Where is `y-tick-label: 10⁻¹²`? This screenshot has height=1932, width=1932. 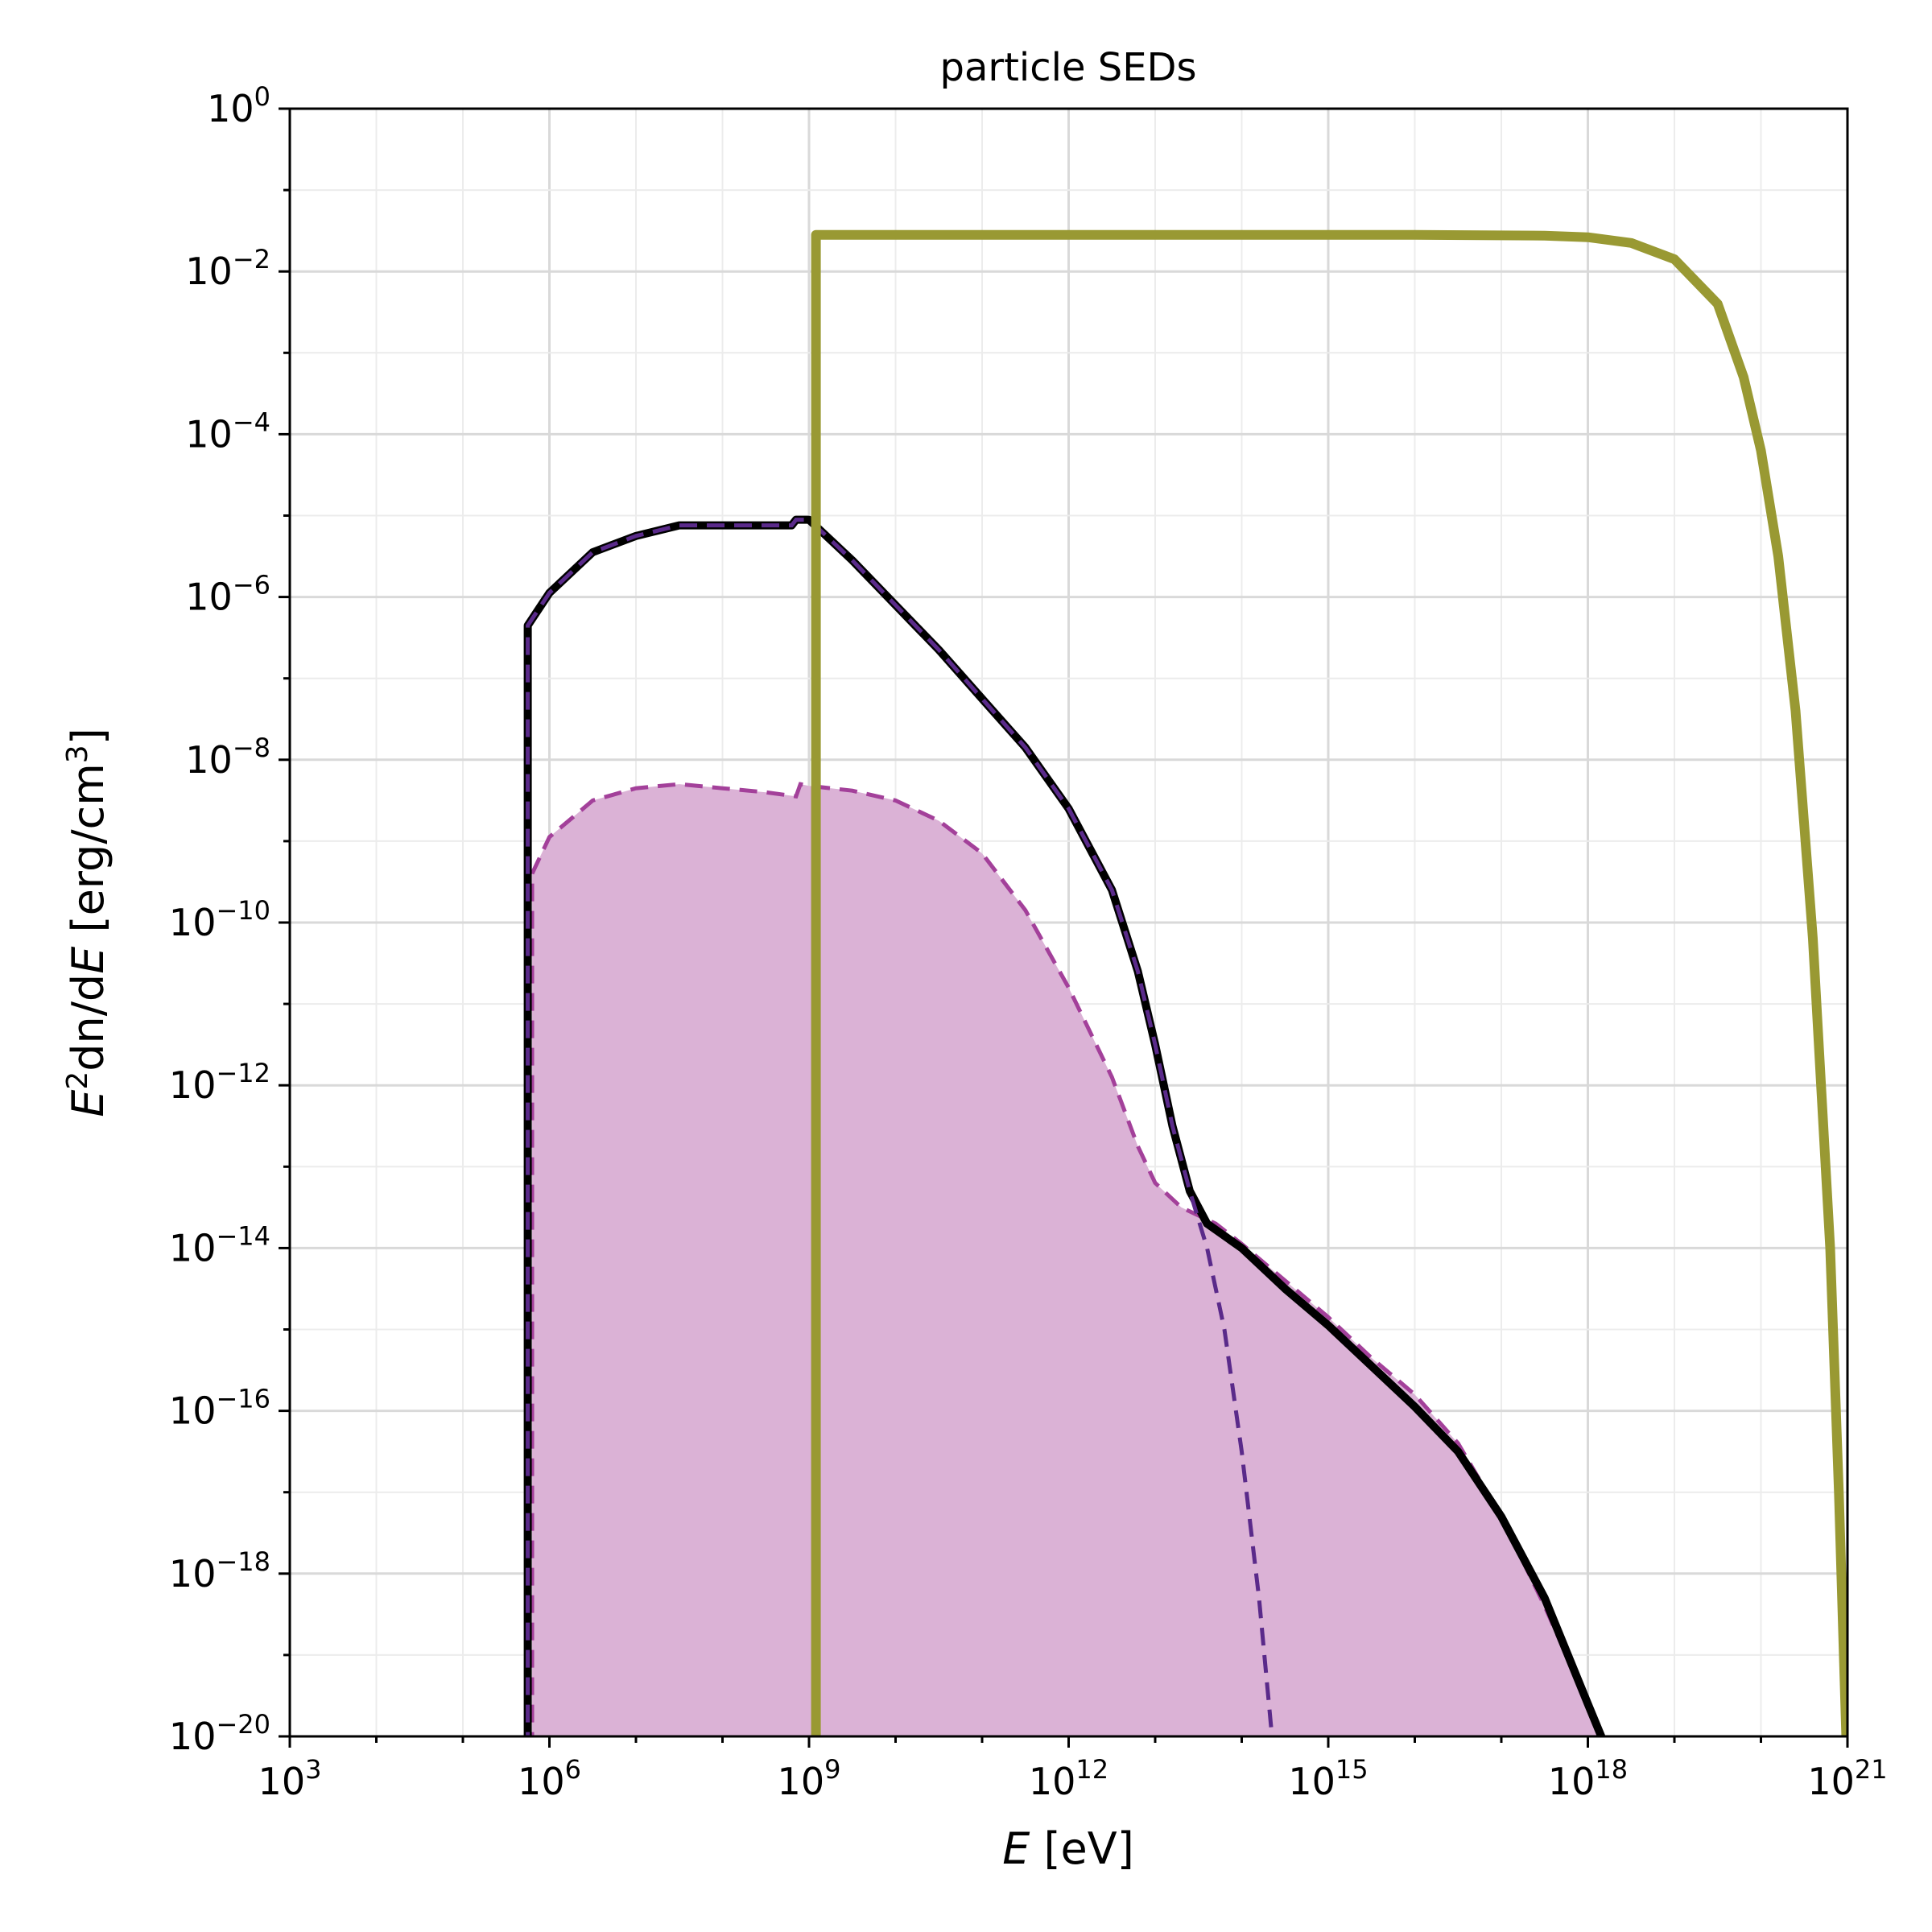 y-tick-label: 10⁻¹² is located at coordinates (219, 1082).